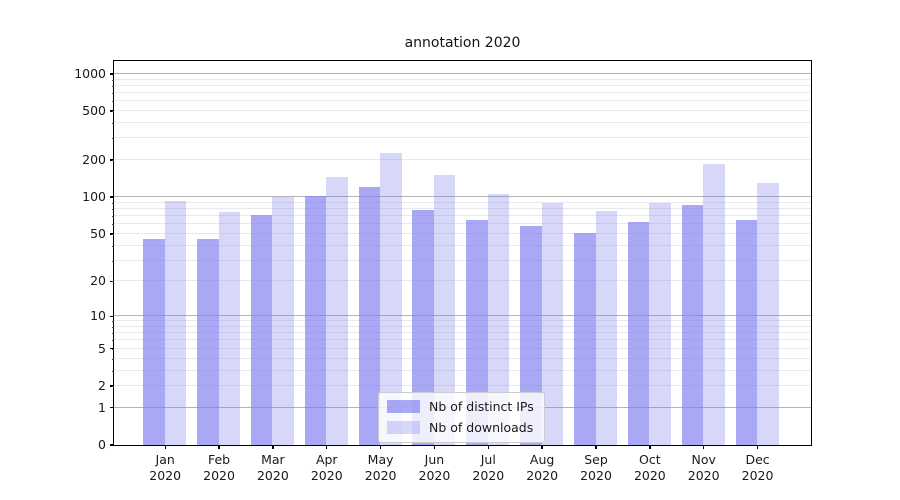  I want to click on y-tick-label: 0, so click(102, 444).